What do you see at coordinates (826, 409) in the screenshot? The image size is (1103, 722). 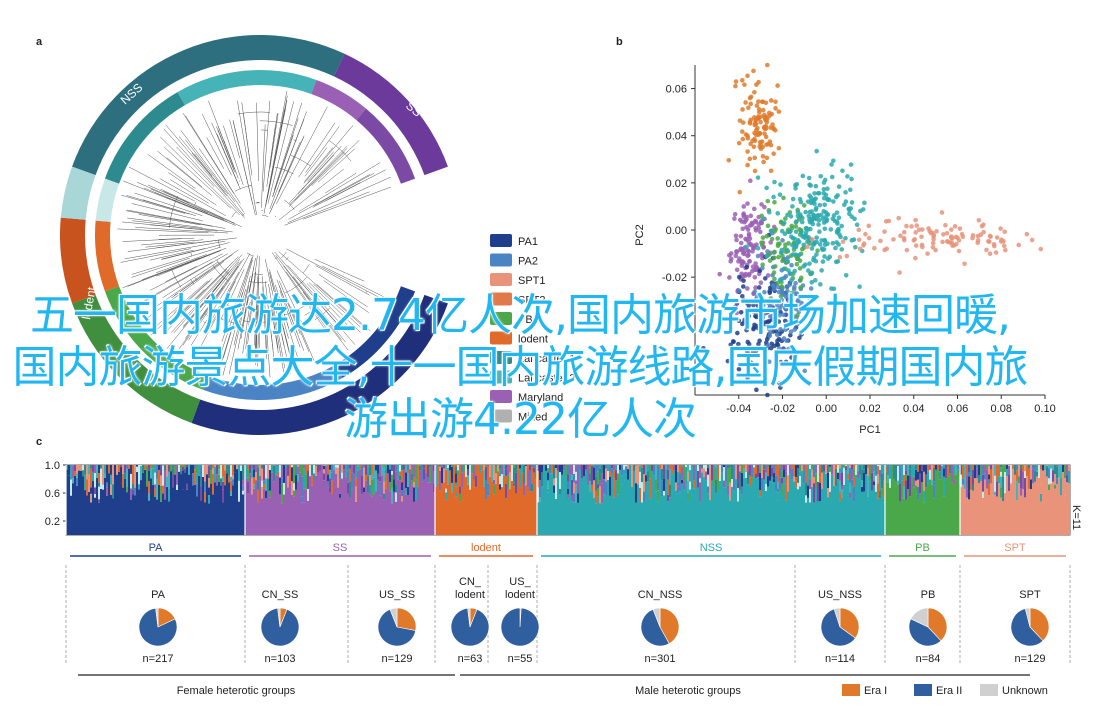 I see `pca-xtick: 0.00` at bounding box center [826, 409].